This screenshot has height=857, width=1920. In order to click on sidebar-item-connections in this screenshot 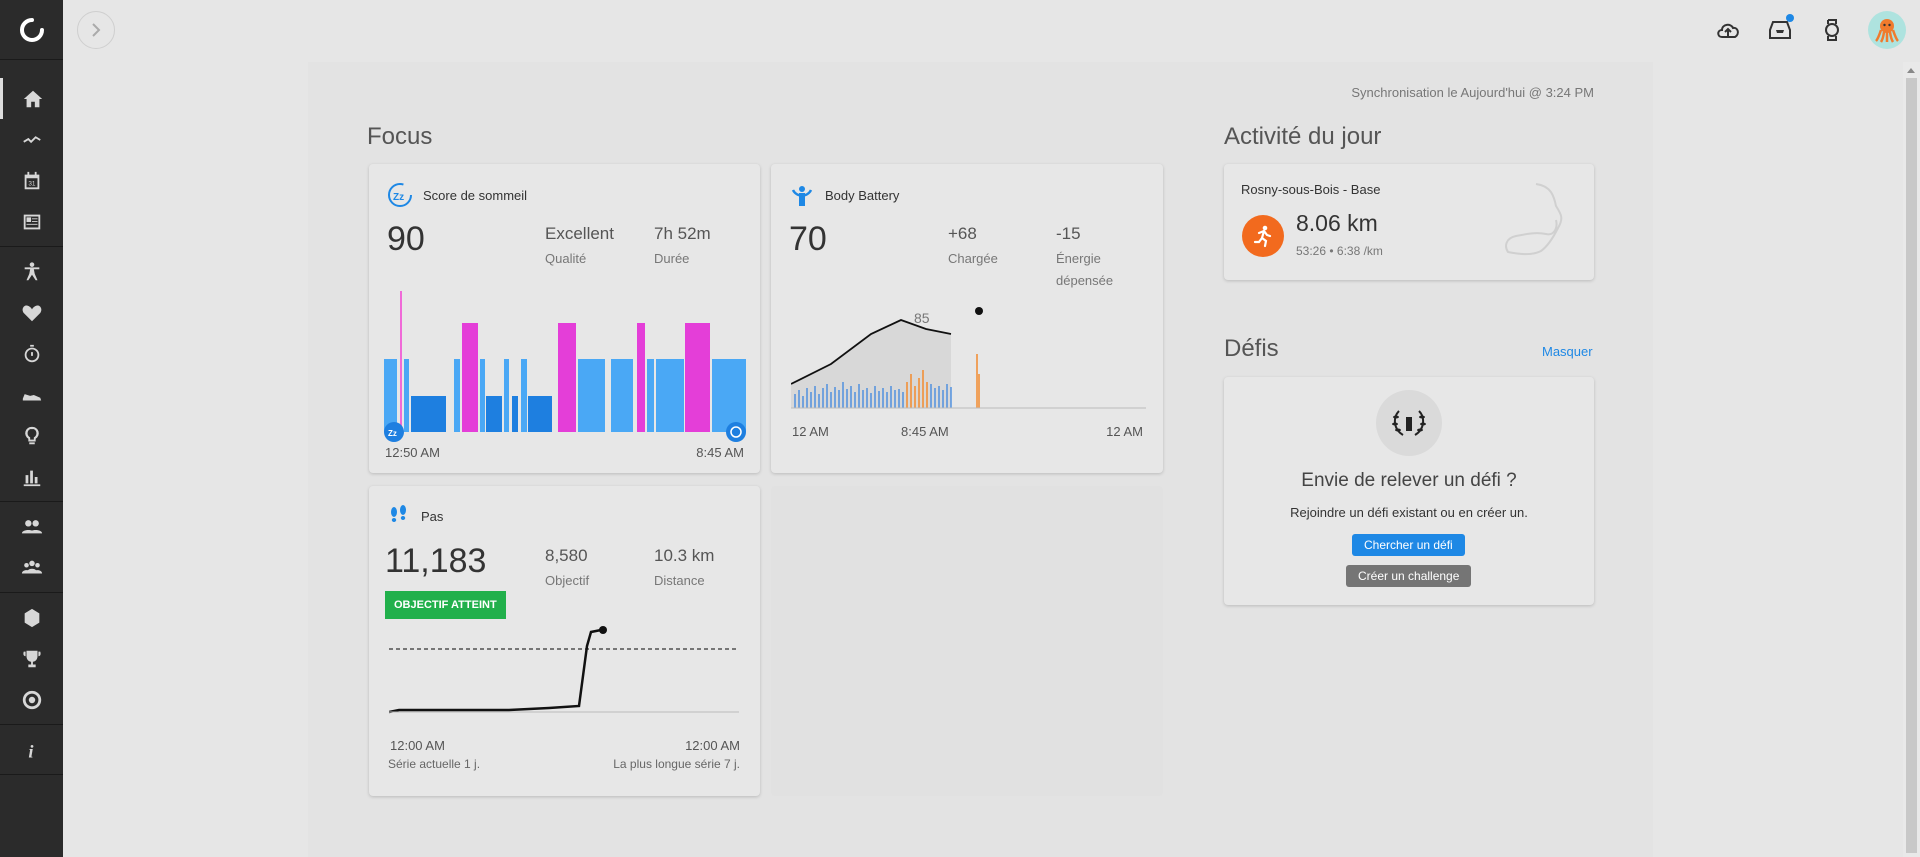, I will do `click(31, 526)`.